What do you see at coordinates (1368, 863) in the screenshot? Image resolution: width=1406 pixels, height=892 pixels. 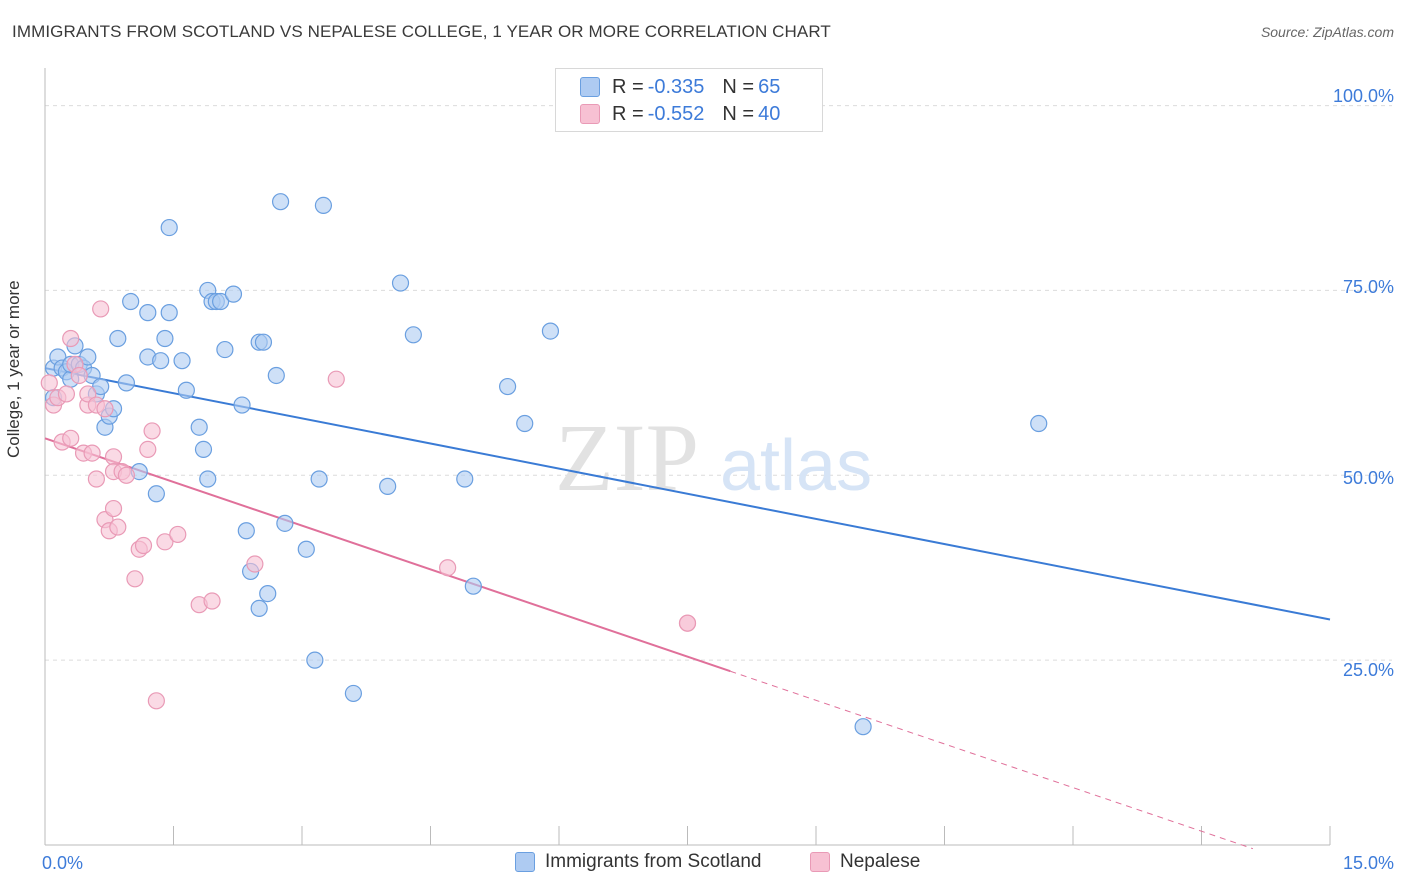 I see `x-tick-max: 15.0%` at bounding box center [1368, 863].